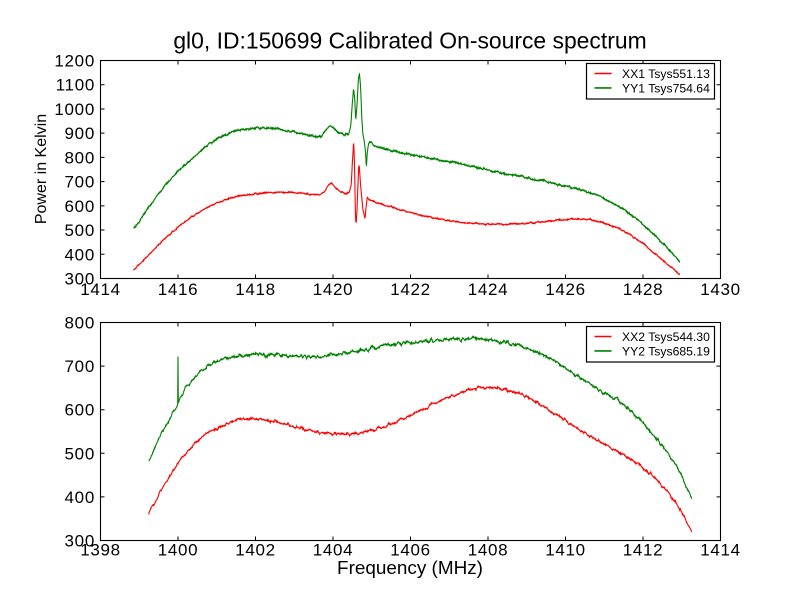  I want to click on svg-text: 1100, so click(75, 85).